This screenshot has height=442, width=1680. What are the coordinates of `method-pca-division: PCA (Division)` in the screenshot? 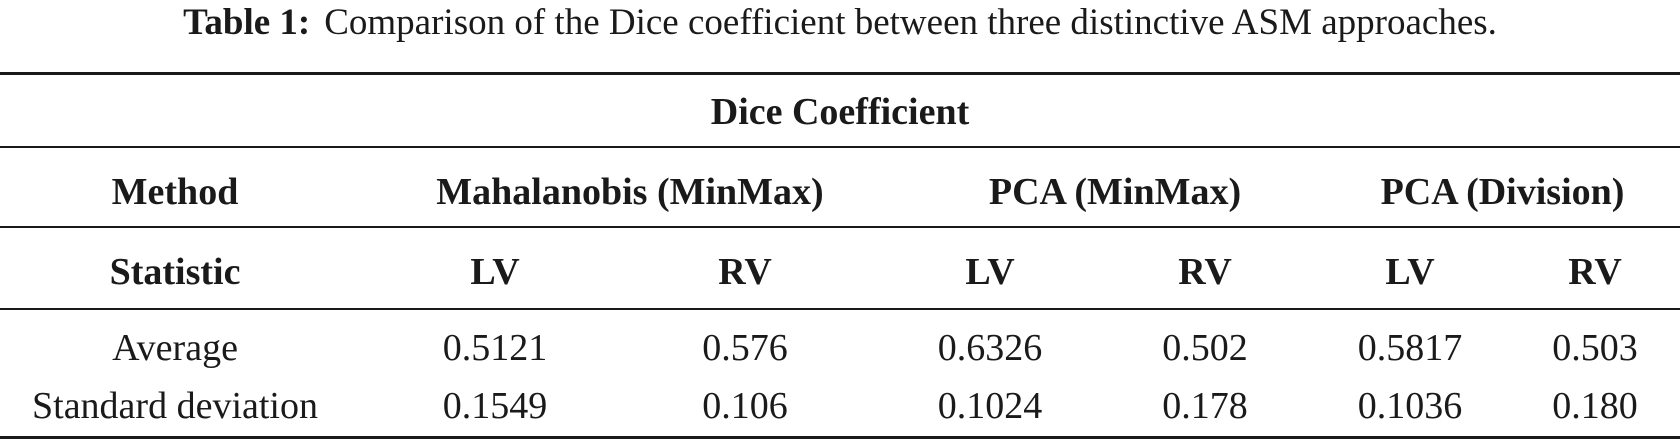 It's located at (1502, 192).